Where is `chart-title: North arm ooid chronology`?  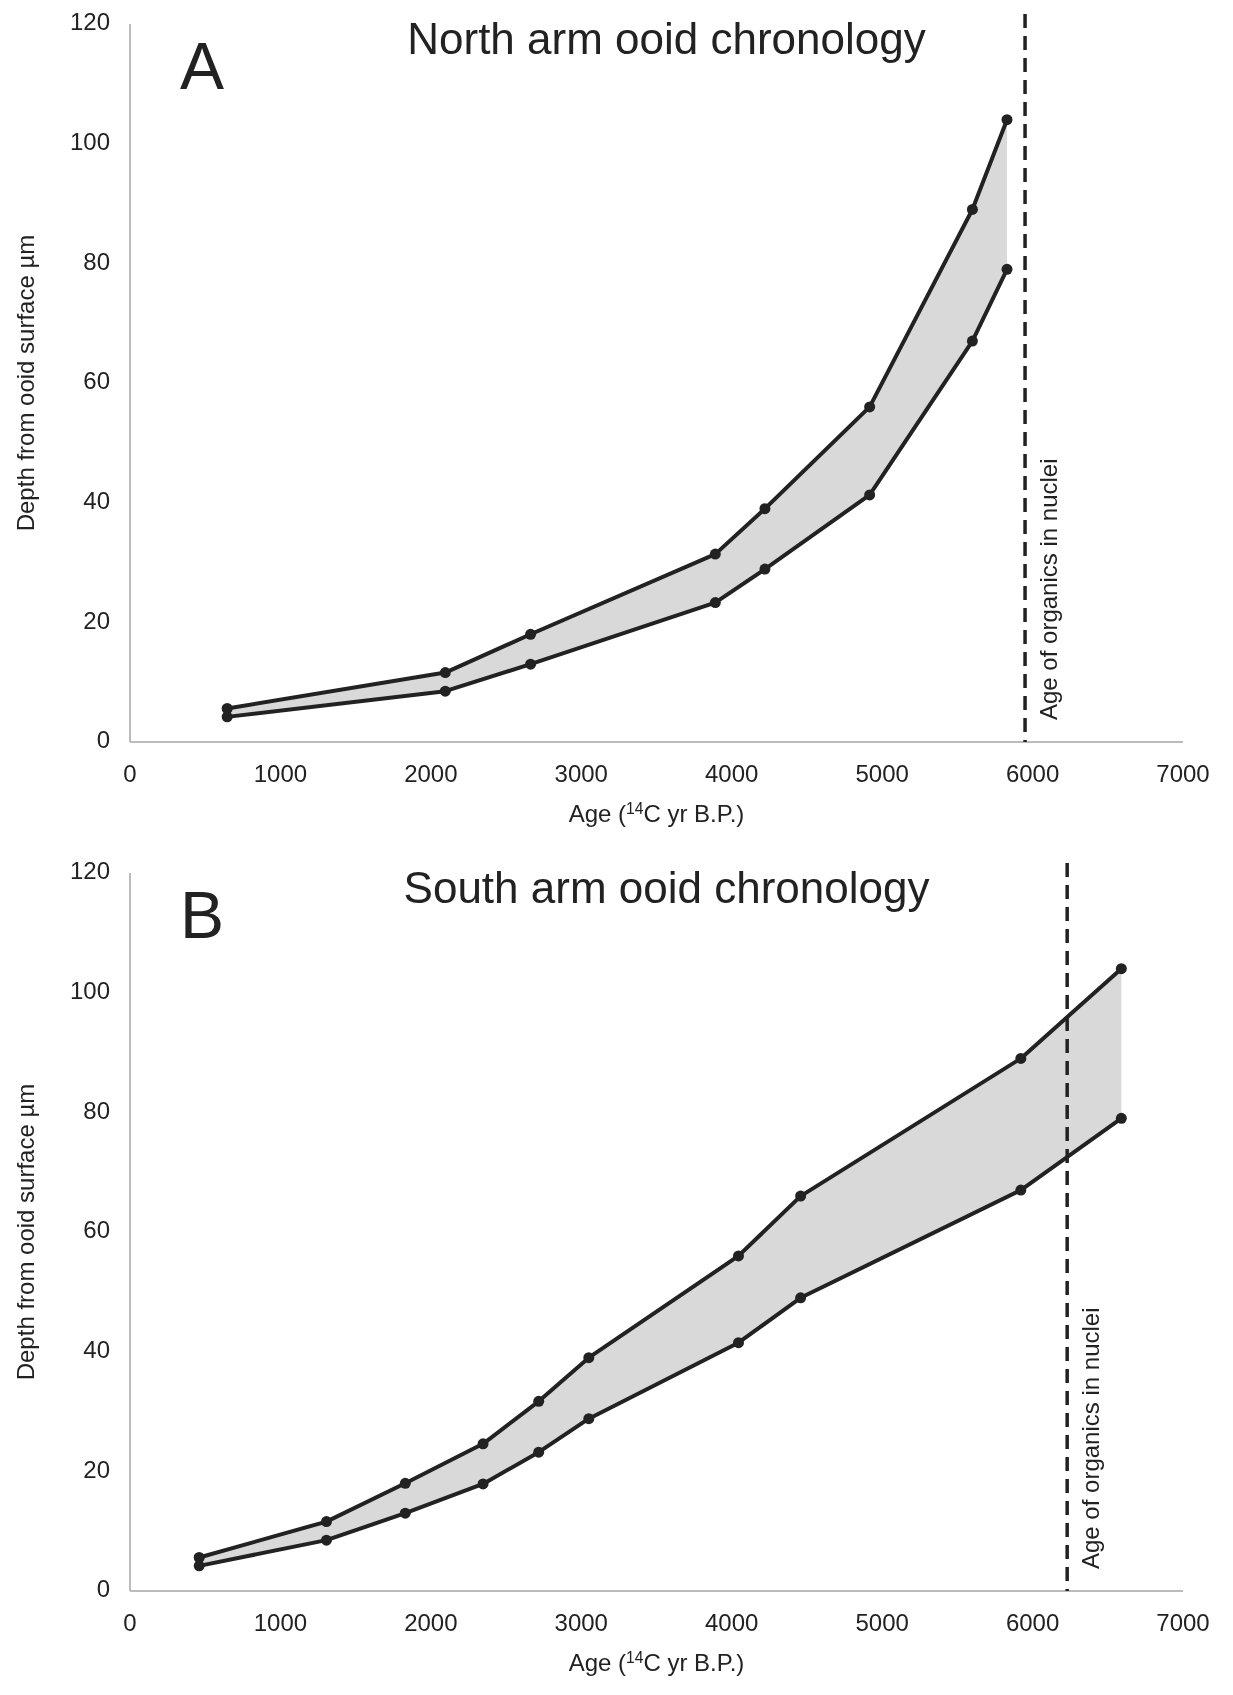
chart-title: North arm ooid chronology is located at coordinates (666, 38).